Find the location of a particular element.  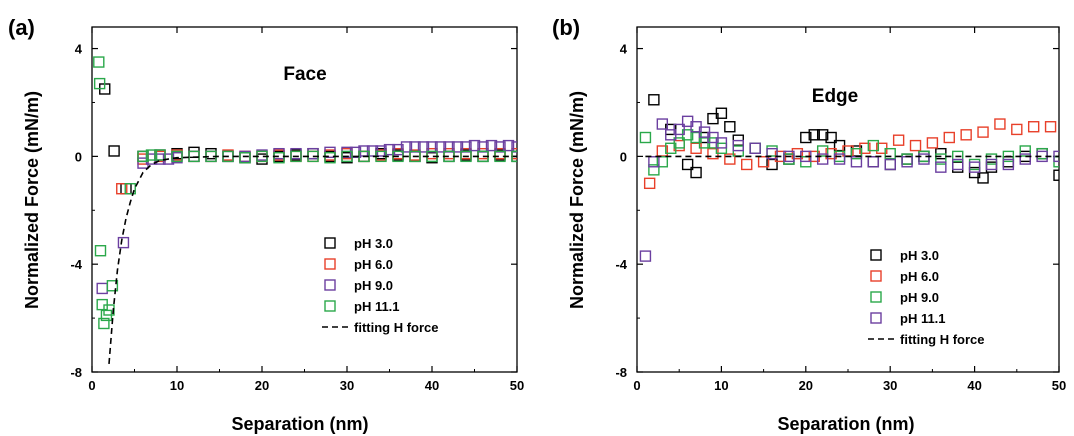

legend-label: pH 11.1 is located at coordinates (923, 318).